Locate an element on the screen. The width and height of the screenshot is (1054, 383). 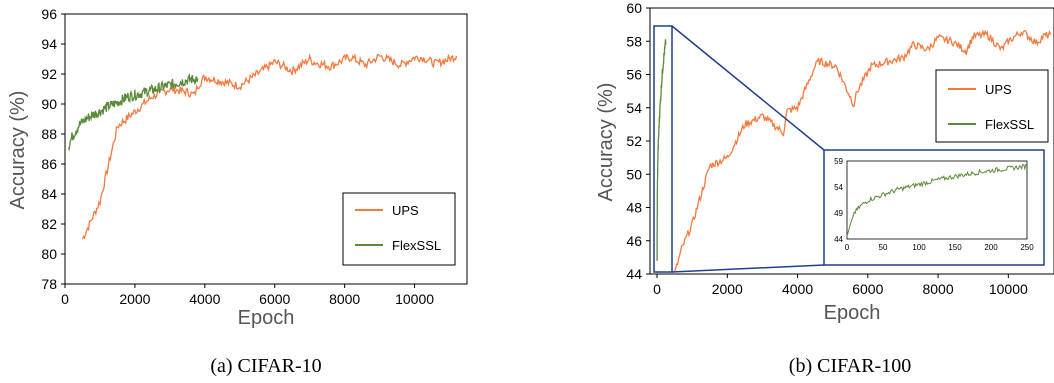
inset-y-tick-label: 54 is located at coordinates (838, 187).